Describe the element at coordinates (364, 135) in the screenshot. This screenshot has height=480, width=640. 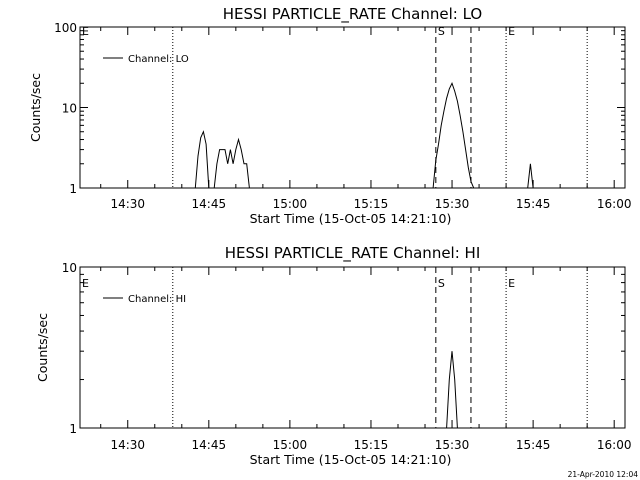
I see `series-line-lo` at that location.